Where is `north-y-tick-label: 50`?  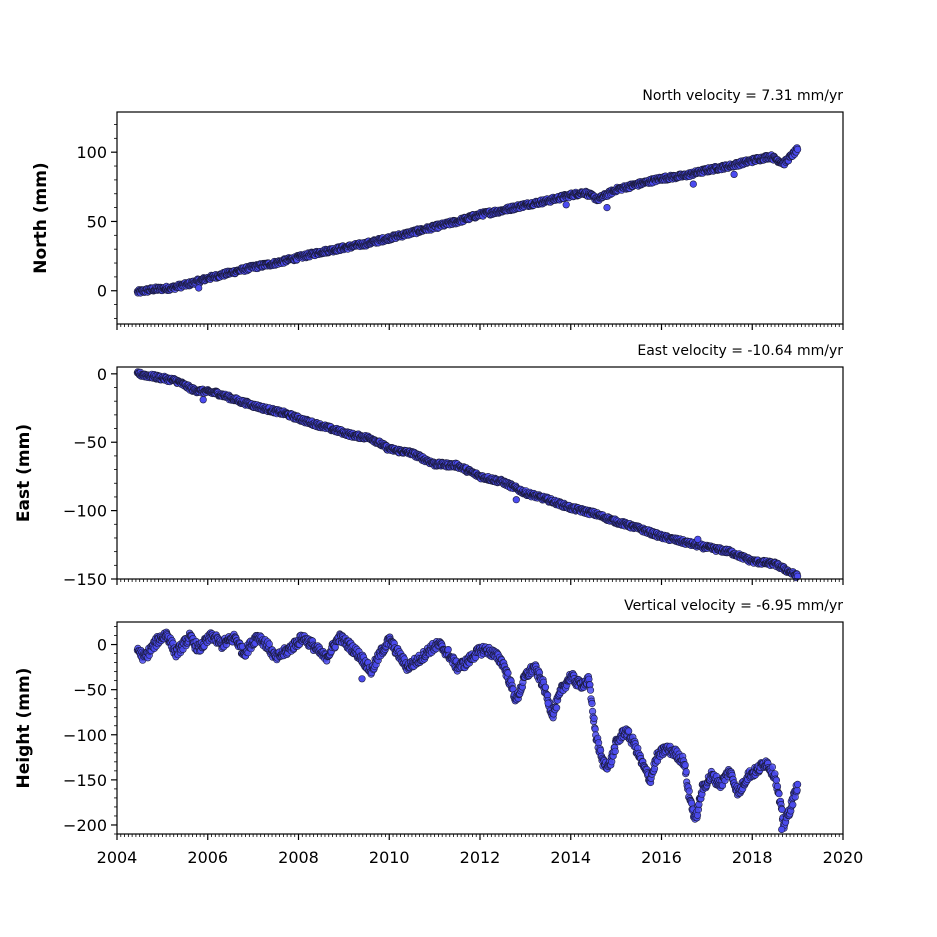
north-y-tick-label: 50 is located at coordinates (97, 221).